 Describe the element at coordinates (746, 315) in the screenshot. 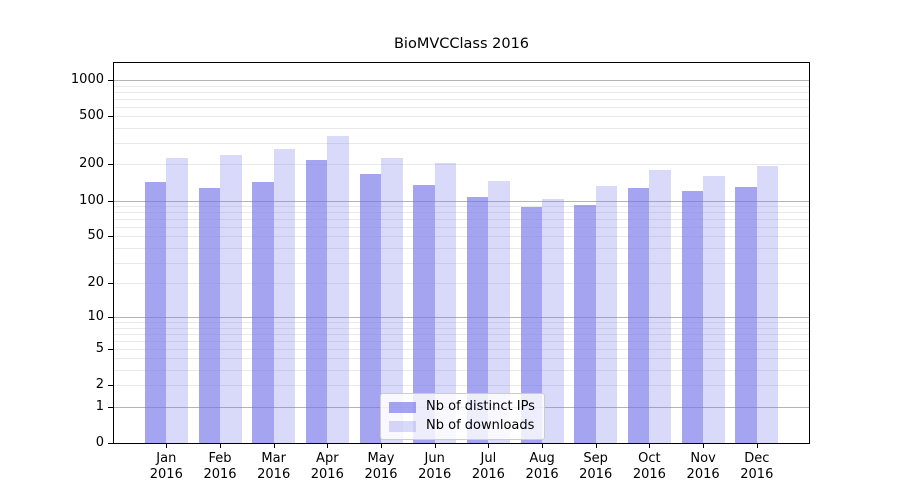

I see `bar-ips-dec-2016` at that location.